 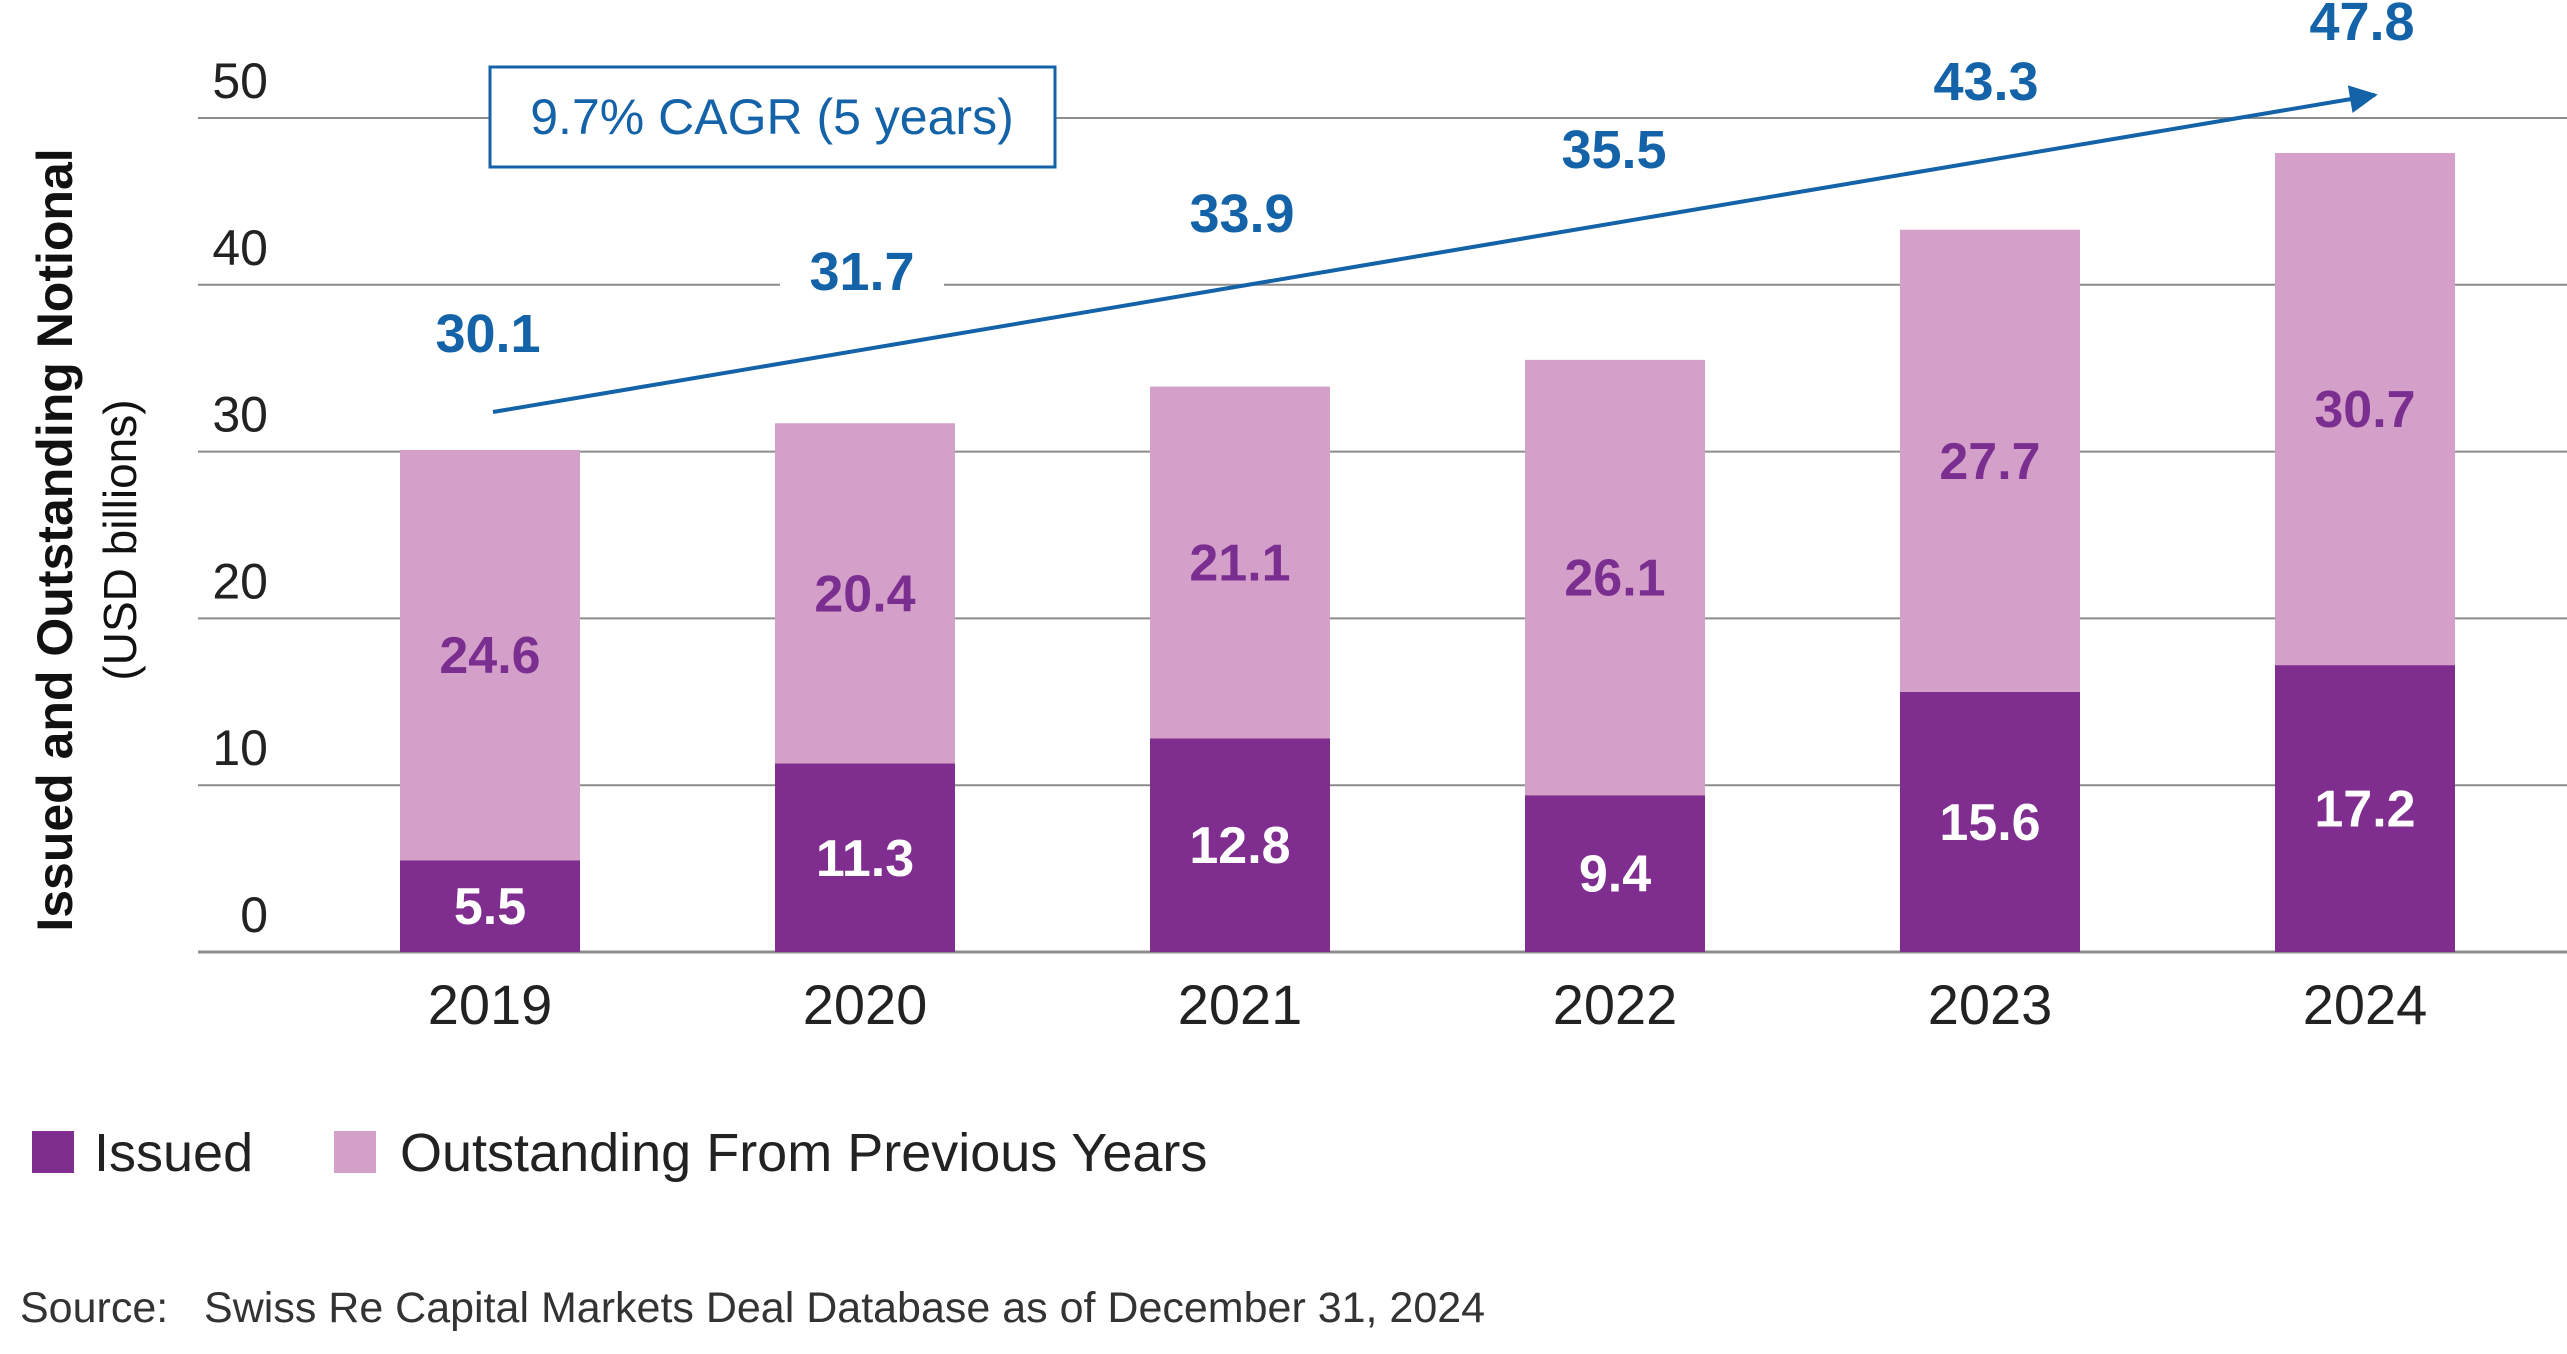 I want to click on outstanding-value-label: 27.7, so click(x=1989, y=462).